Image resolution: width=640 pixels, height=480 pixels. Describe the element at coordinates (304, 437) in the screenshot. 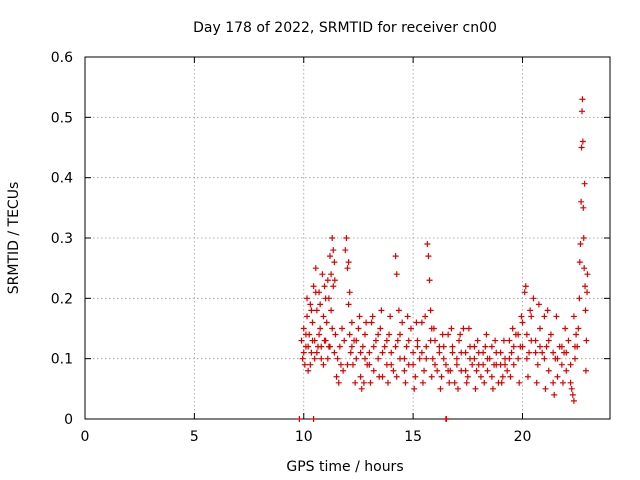

I see `x-tick-label: 10` at that location.